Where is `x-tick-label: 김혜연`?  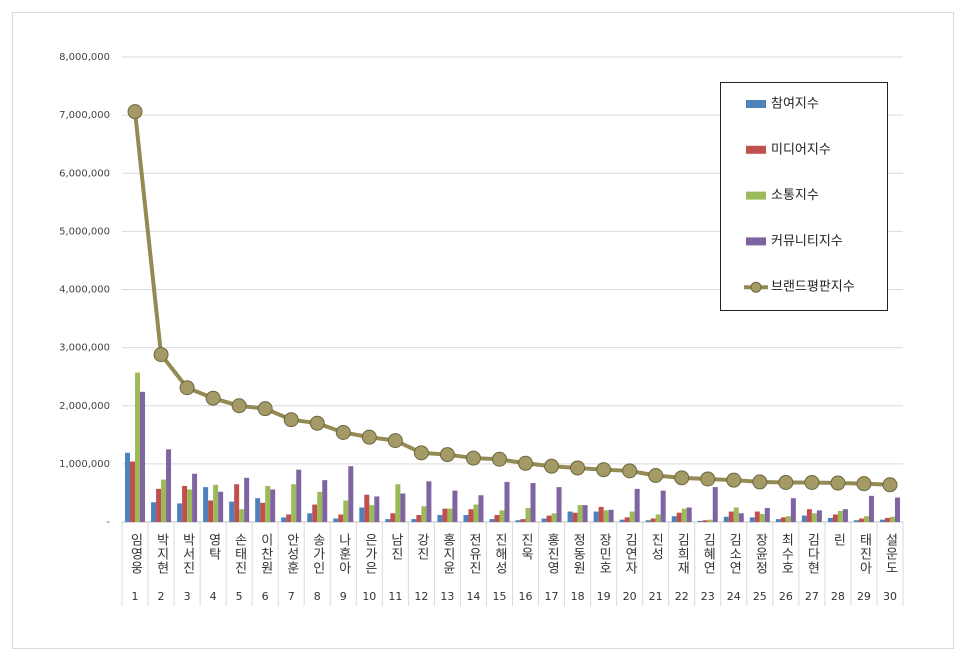 x-tick-label: 김혜연 is located at coordinates (707, 554).